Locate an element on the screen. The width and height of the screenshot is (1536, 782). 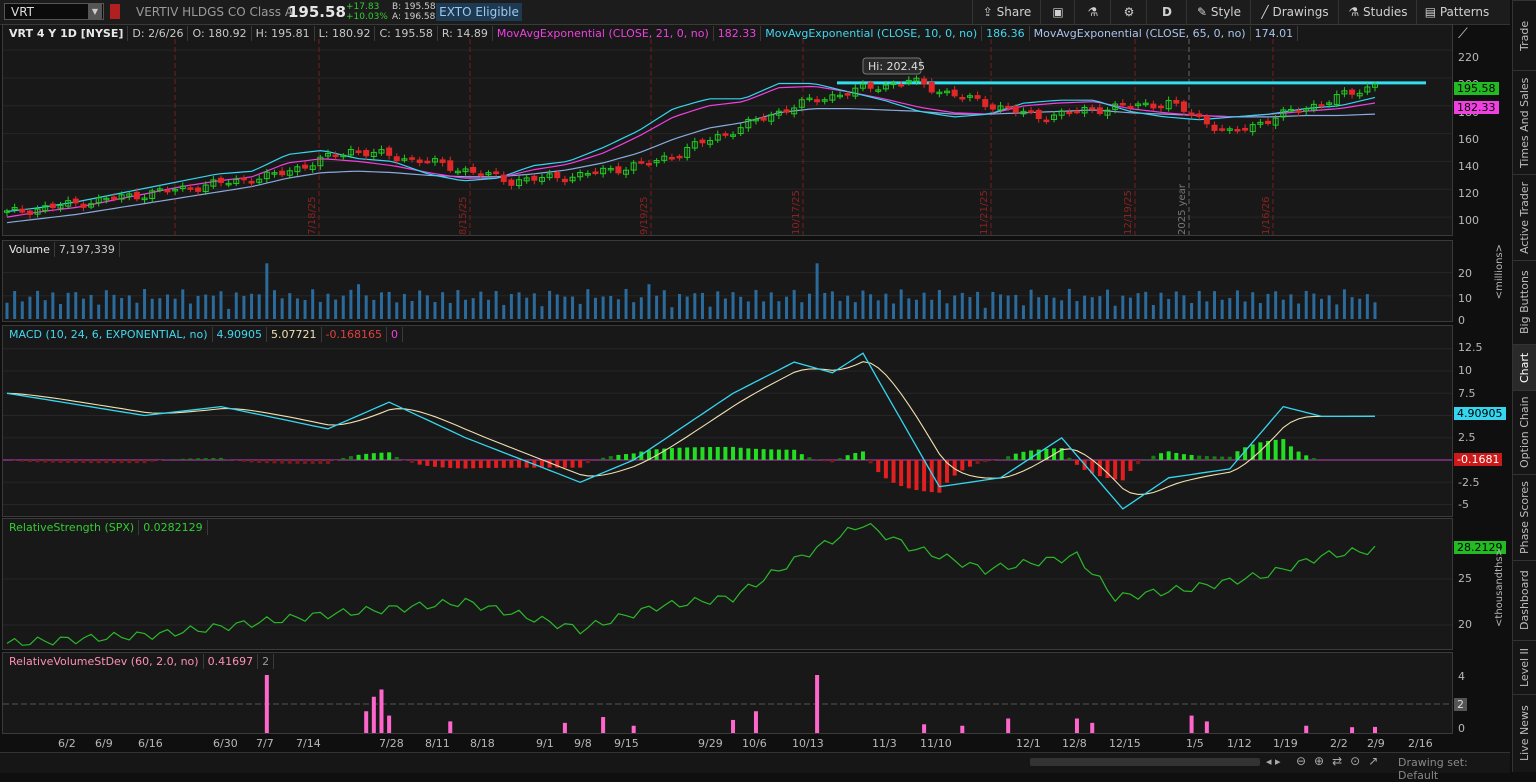
symbol-dropdown-icon: ▼ is located at coordinates (95, 11).